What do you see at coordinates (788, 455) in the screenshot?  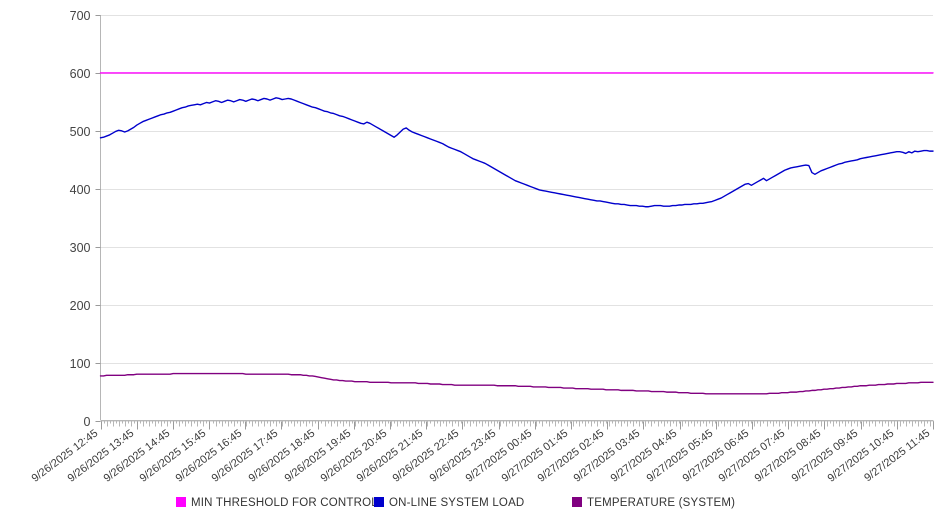 I see `x-tick-label: 9/27/2025 08:45` at bounding box center [788, 455].